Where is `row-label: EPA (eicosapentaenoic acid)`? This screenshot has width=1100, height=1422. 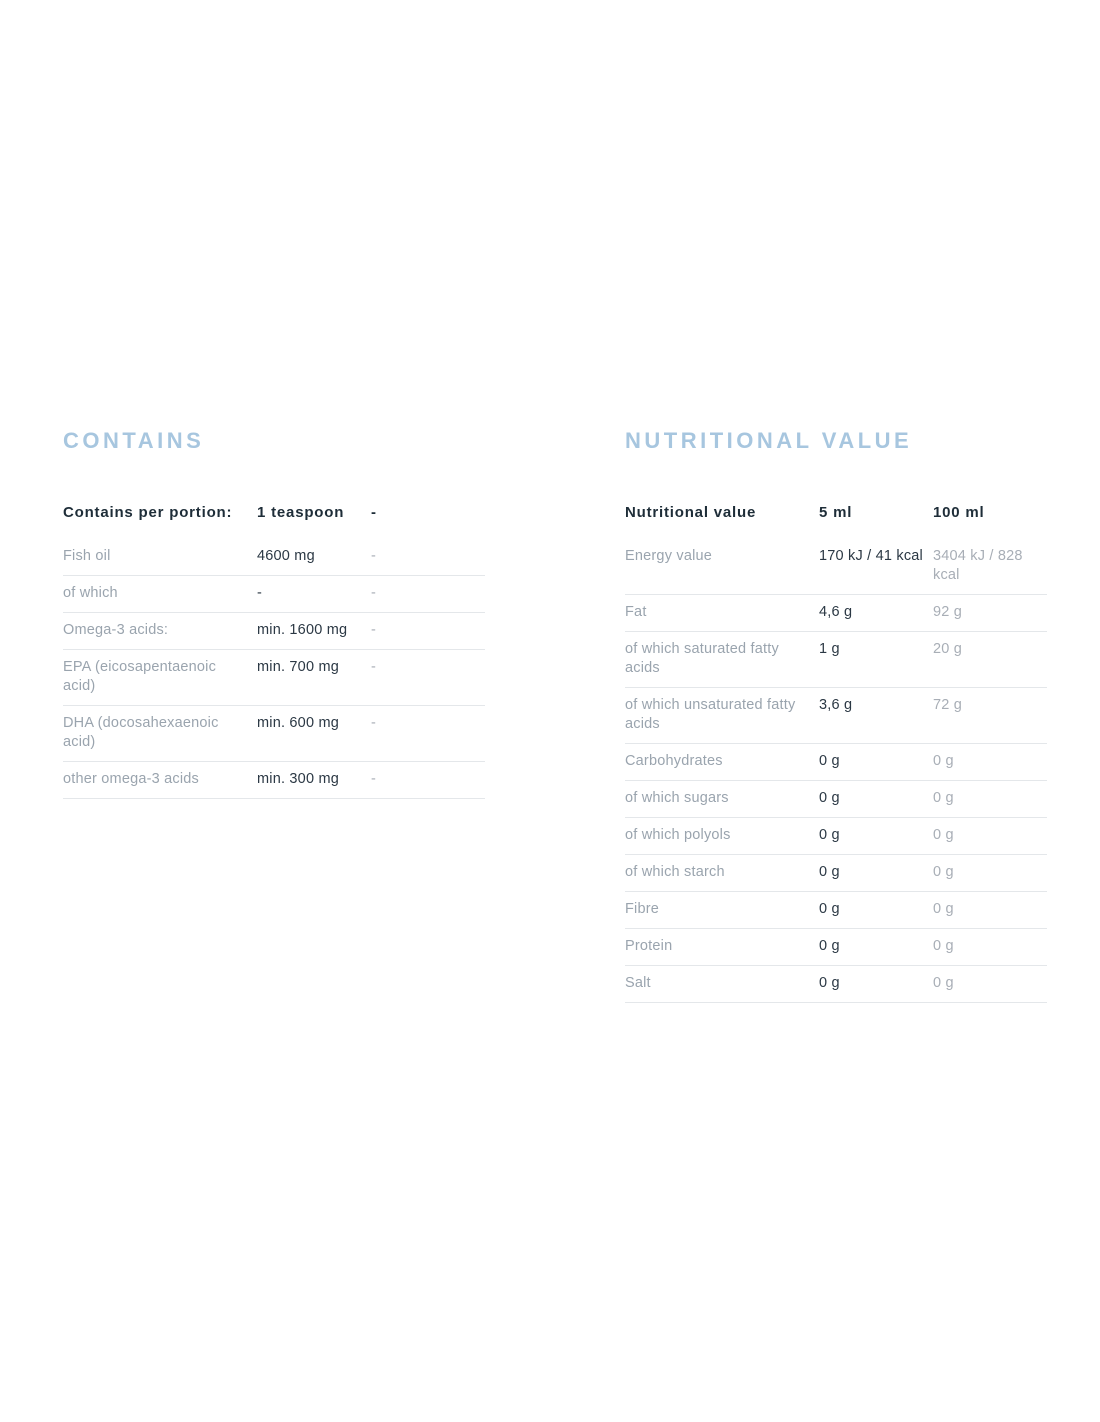
row-label: EPA (eicosapentaenoic acid) is located at coordinates (140, 676).